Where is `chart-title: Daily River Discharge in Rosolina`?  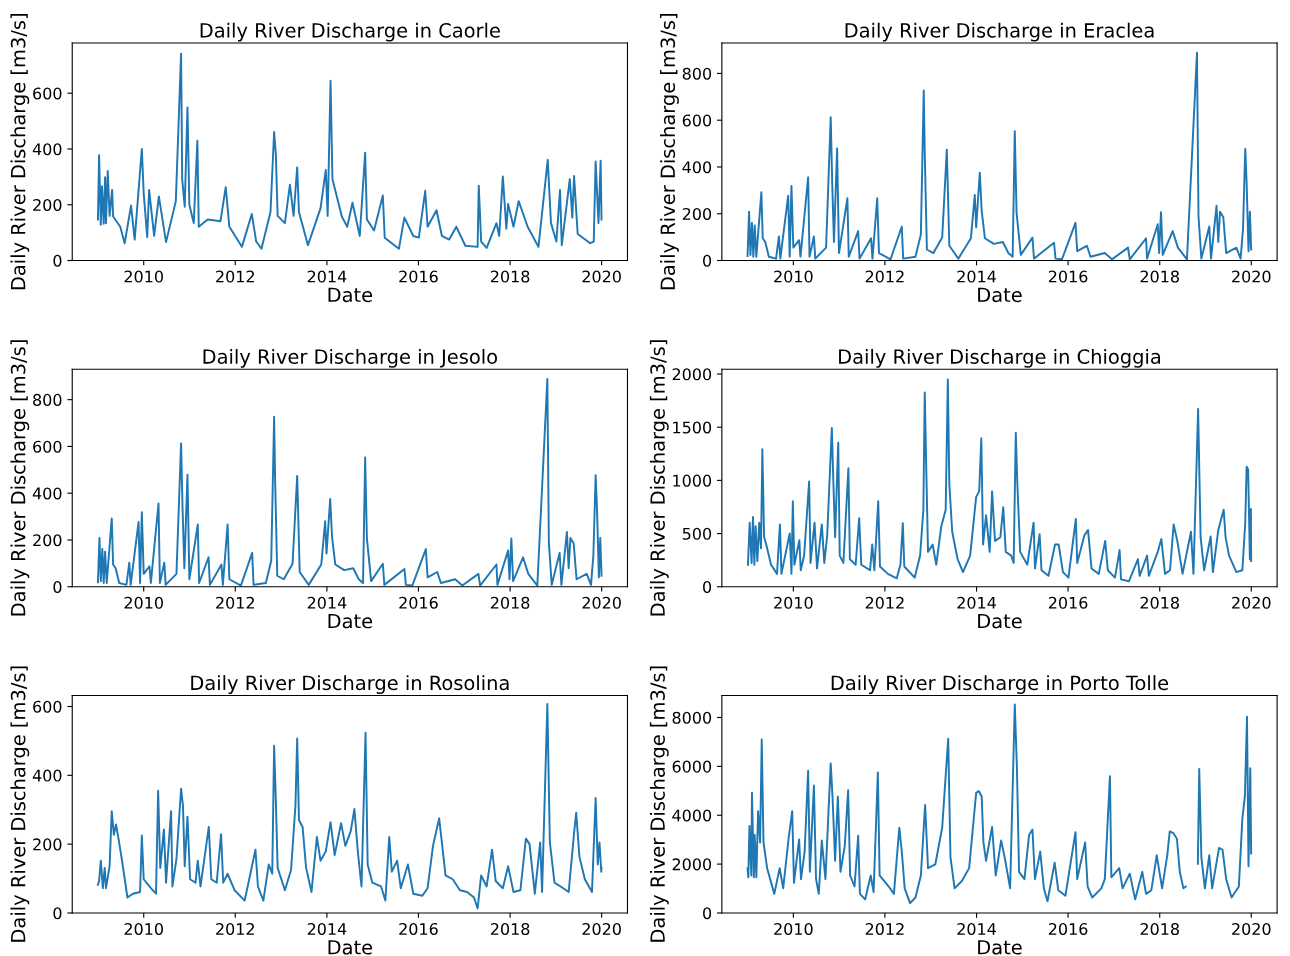
chart-title: Daily River Discharge in Rosolina is located at coordinates (350, 684).